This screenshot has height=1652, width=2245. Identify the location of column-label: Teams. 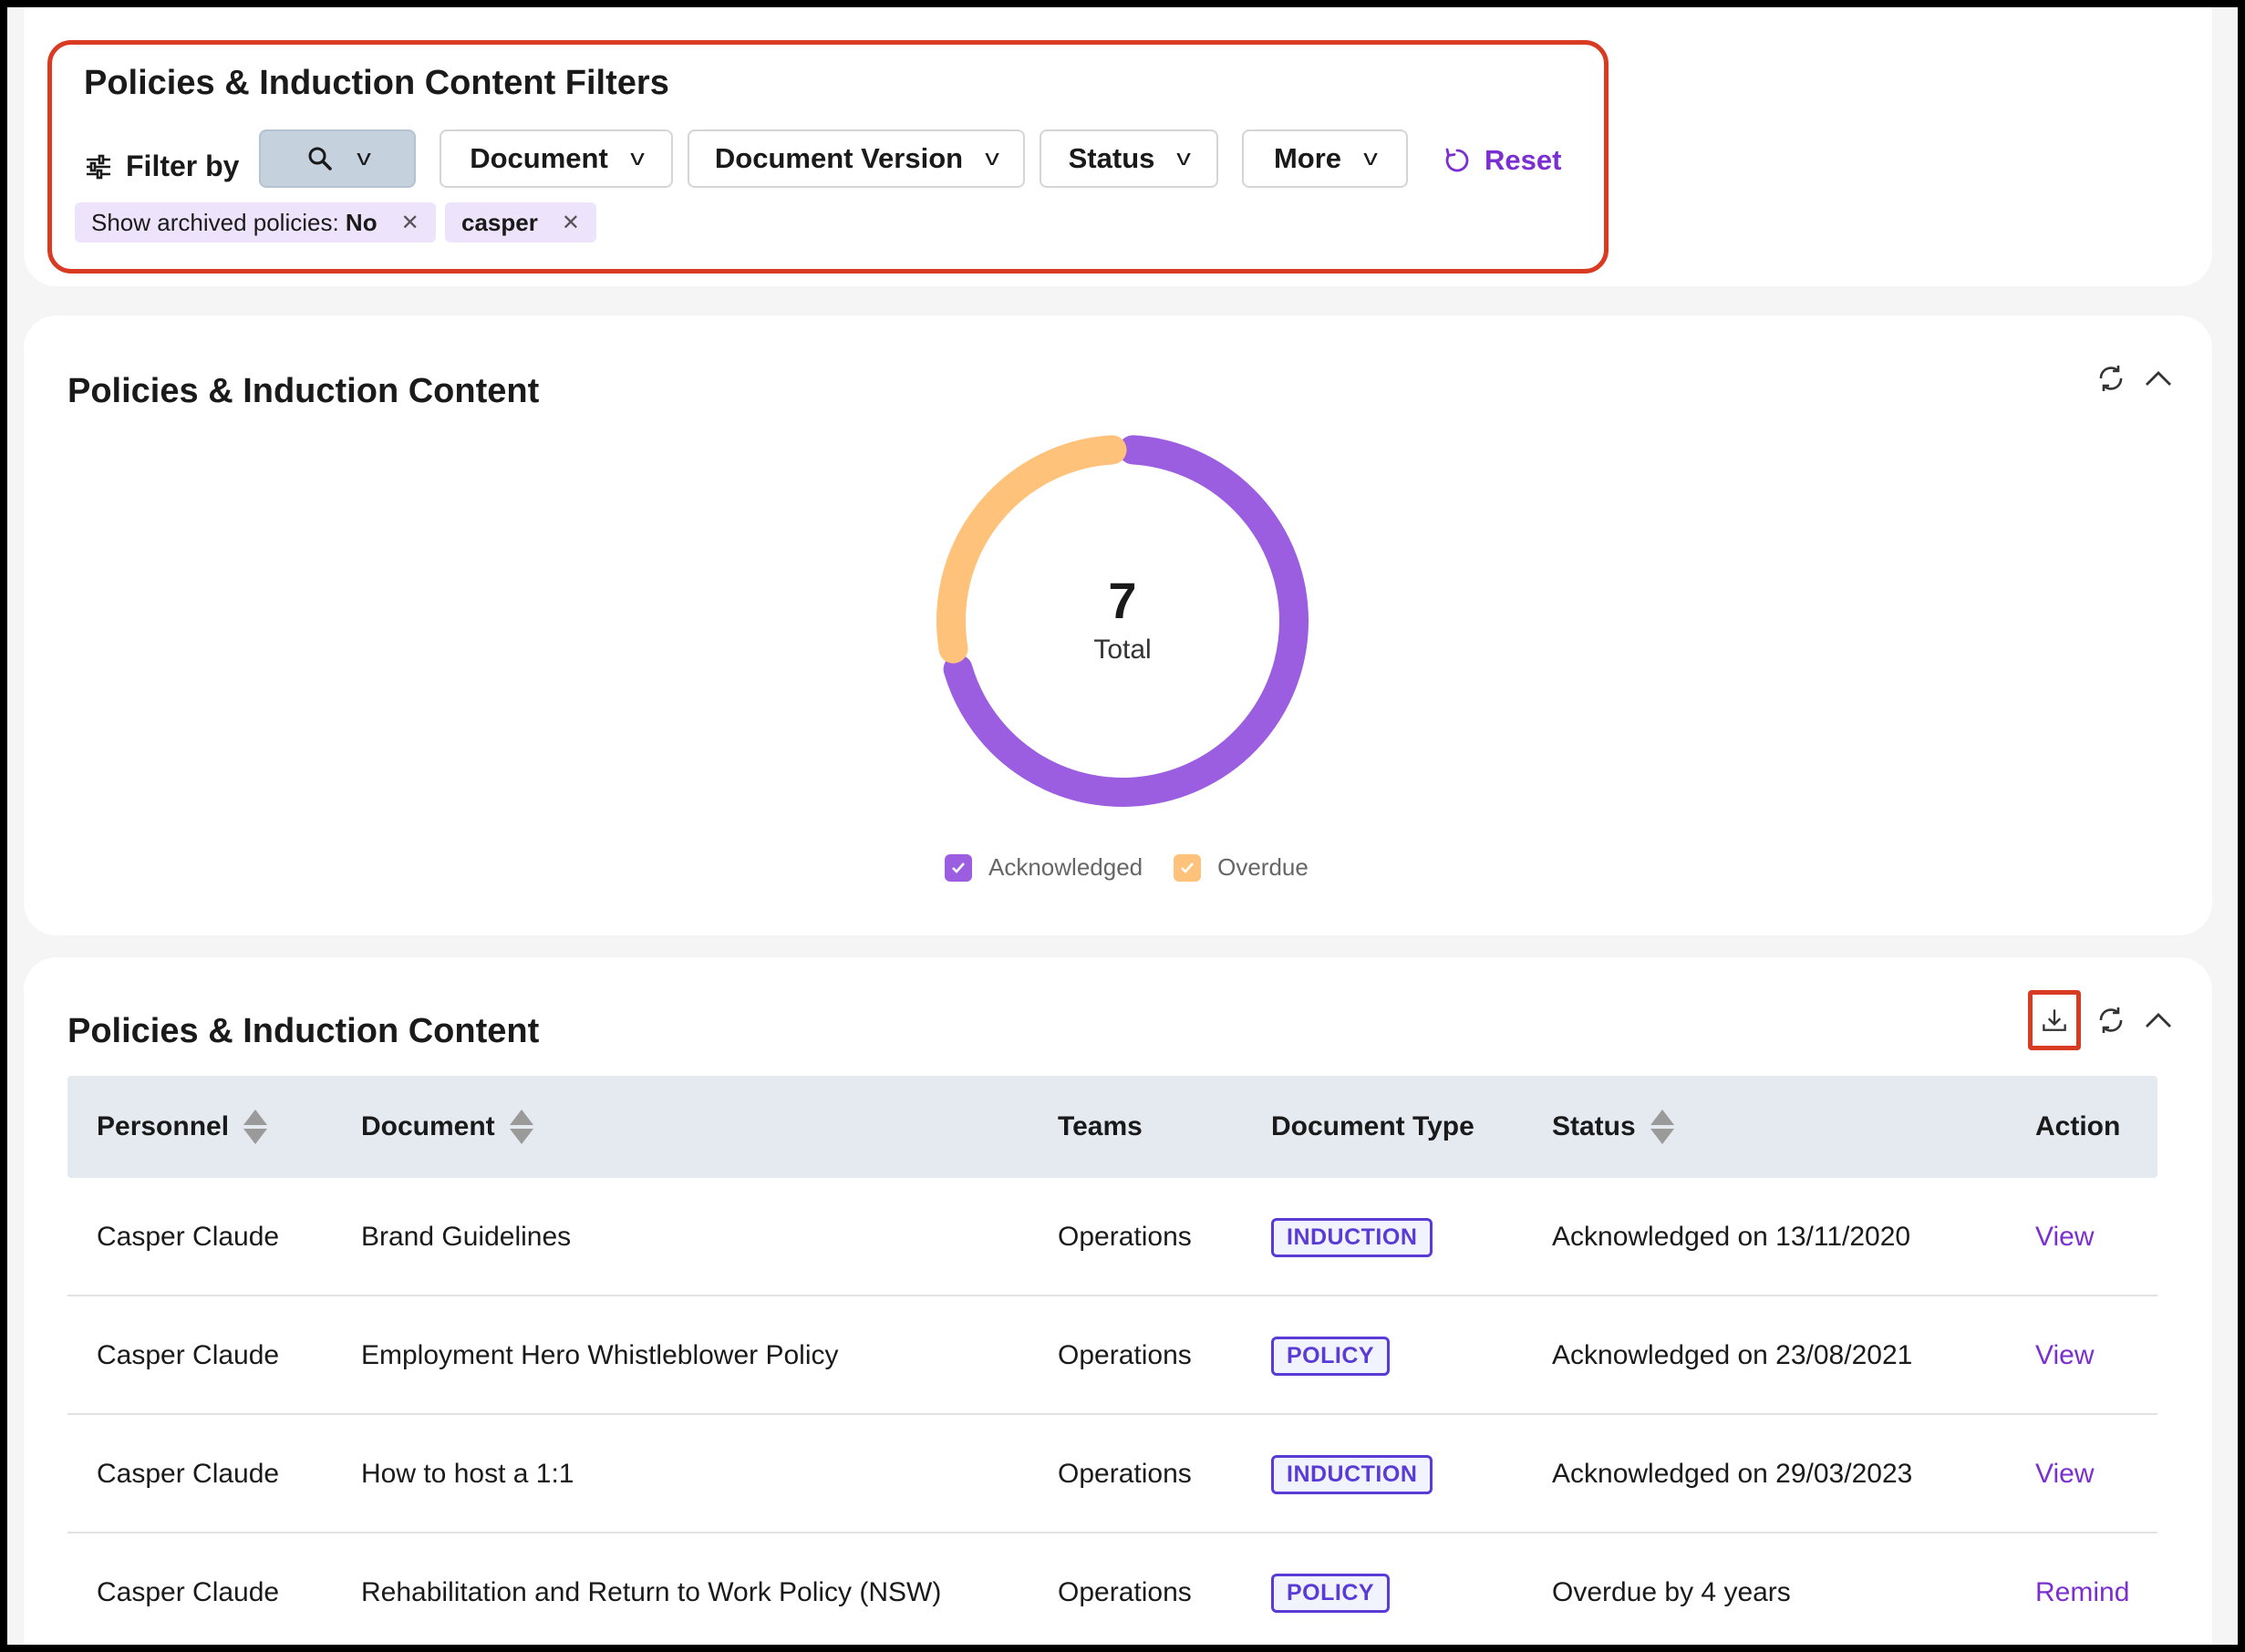
(1100, 1126).